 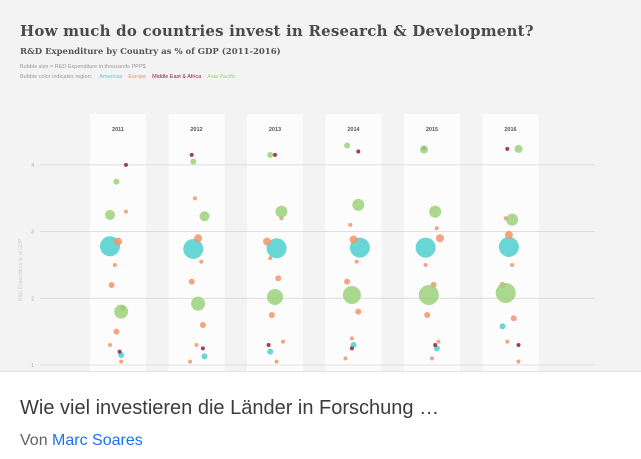 What do you see at coordinates (137, 77) in the screenshot?
I see `legend-item: Europe` at bounding box center [137, 77].